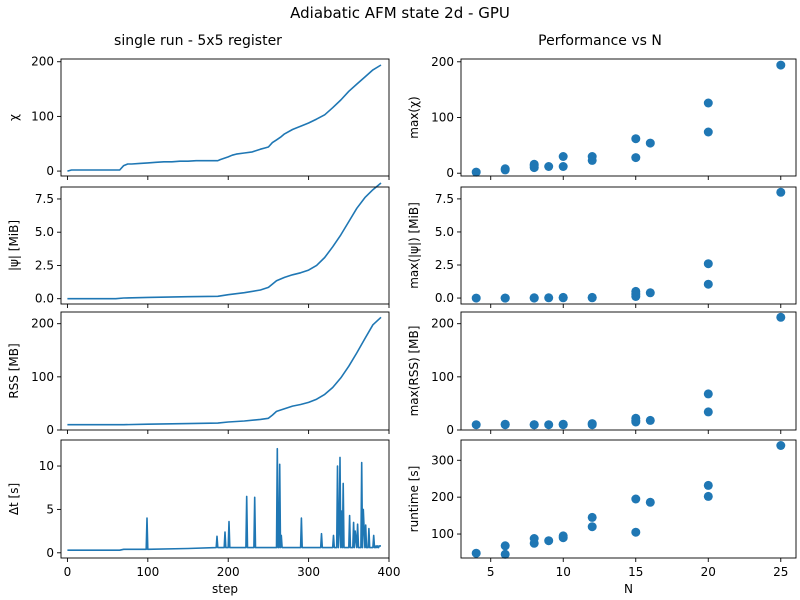 The height and width of the screenshot is (600, 800). I want to click on x-axis-label: N, so click(628, 589).